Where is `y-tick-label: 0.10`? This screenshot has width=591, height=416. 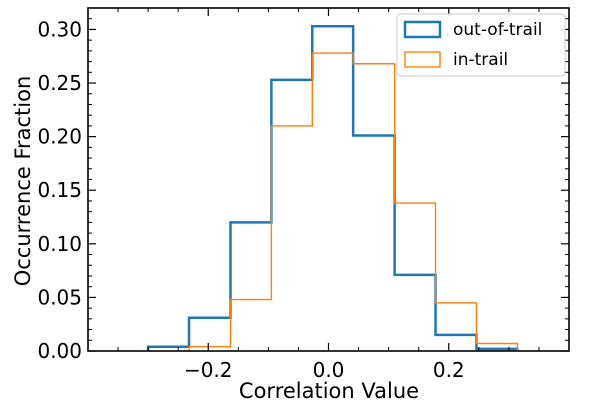 y-tick-label: 0.10 is located at coordinates (59, 244).